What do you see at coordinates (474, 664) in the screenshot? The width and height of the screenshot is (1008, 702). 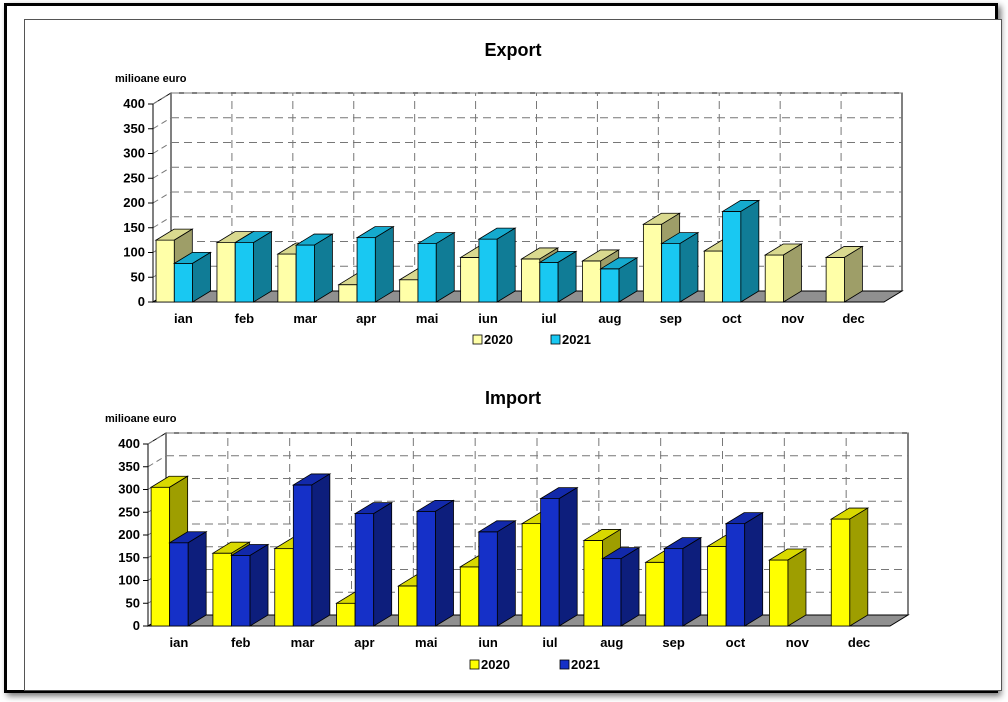 I see `legend-swatch-2020` at bounding box center [474, 664].